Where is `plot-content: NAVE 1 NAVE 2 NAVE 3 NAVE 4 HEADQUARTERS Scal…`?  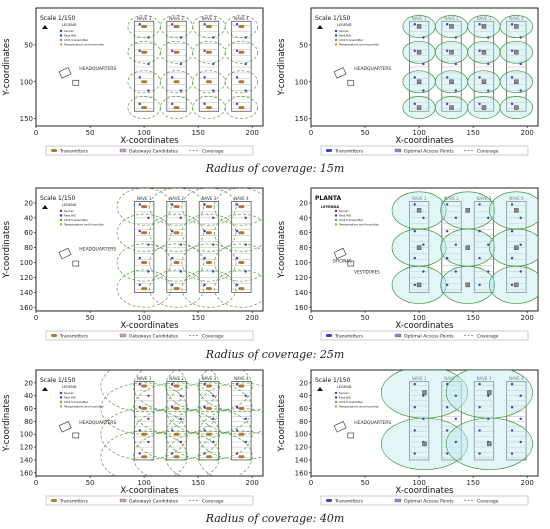 plot-content: NAVE 1 NAVE 2 NAVE 3 NAVE 4 HEADQUARTERS Scal… is located at coordinates (151, 423).